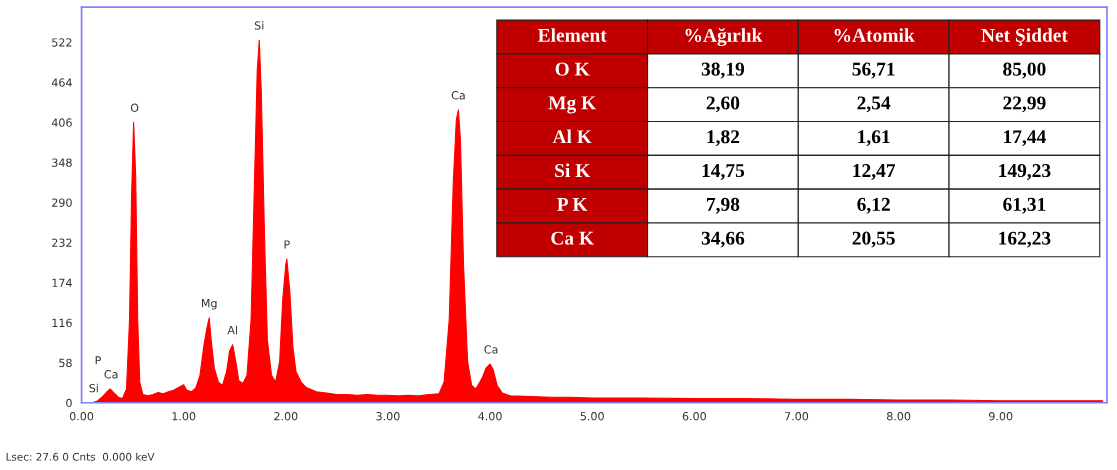  I want to click on annotation: Element, so click(572, 35).